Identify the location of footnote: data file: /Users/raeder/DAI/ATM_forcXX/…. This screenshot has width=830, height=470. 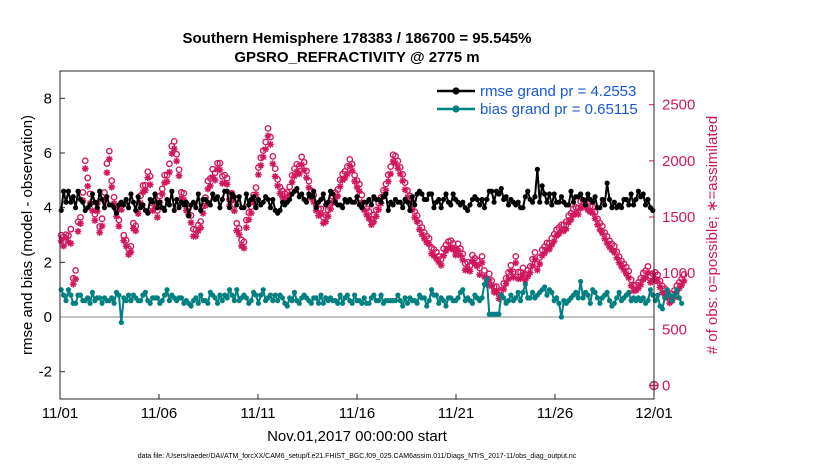
(357, 456).